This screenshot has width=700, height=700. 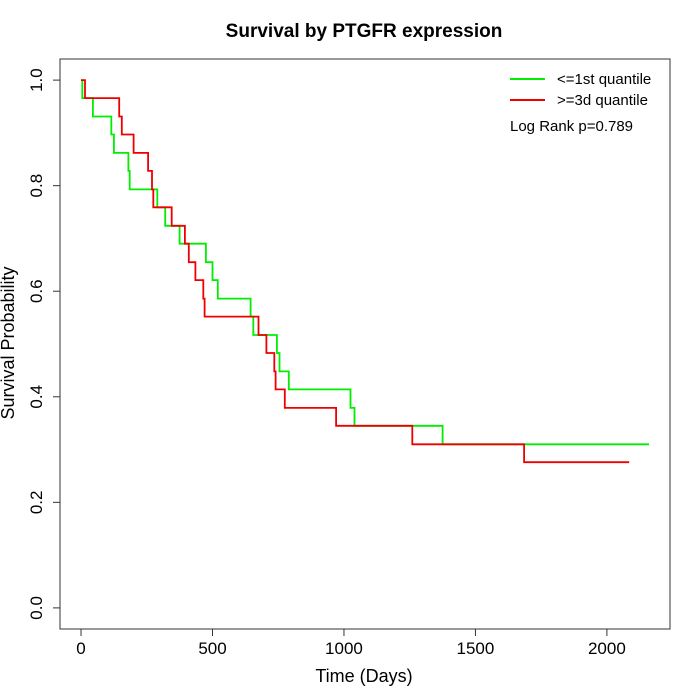 What do you see at coordinates (344, 648) in the screenshot?
I see `x-tick-label: 1000` at bounding box center [344, 648].